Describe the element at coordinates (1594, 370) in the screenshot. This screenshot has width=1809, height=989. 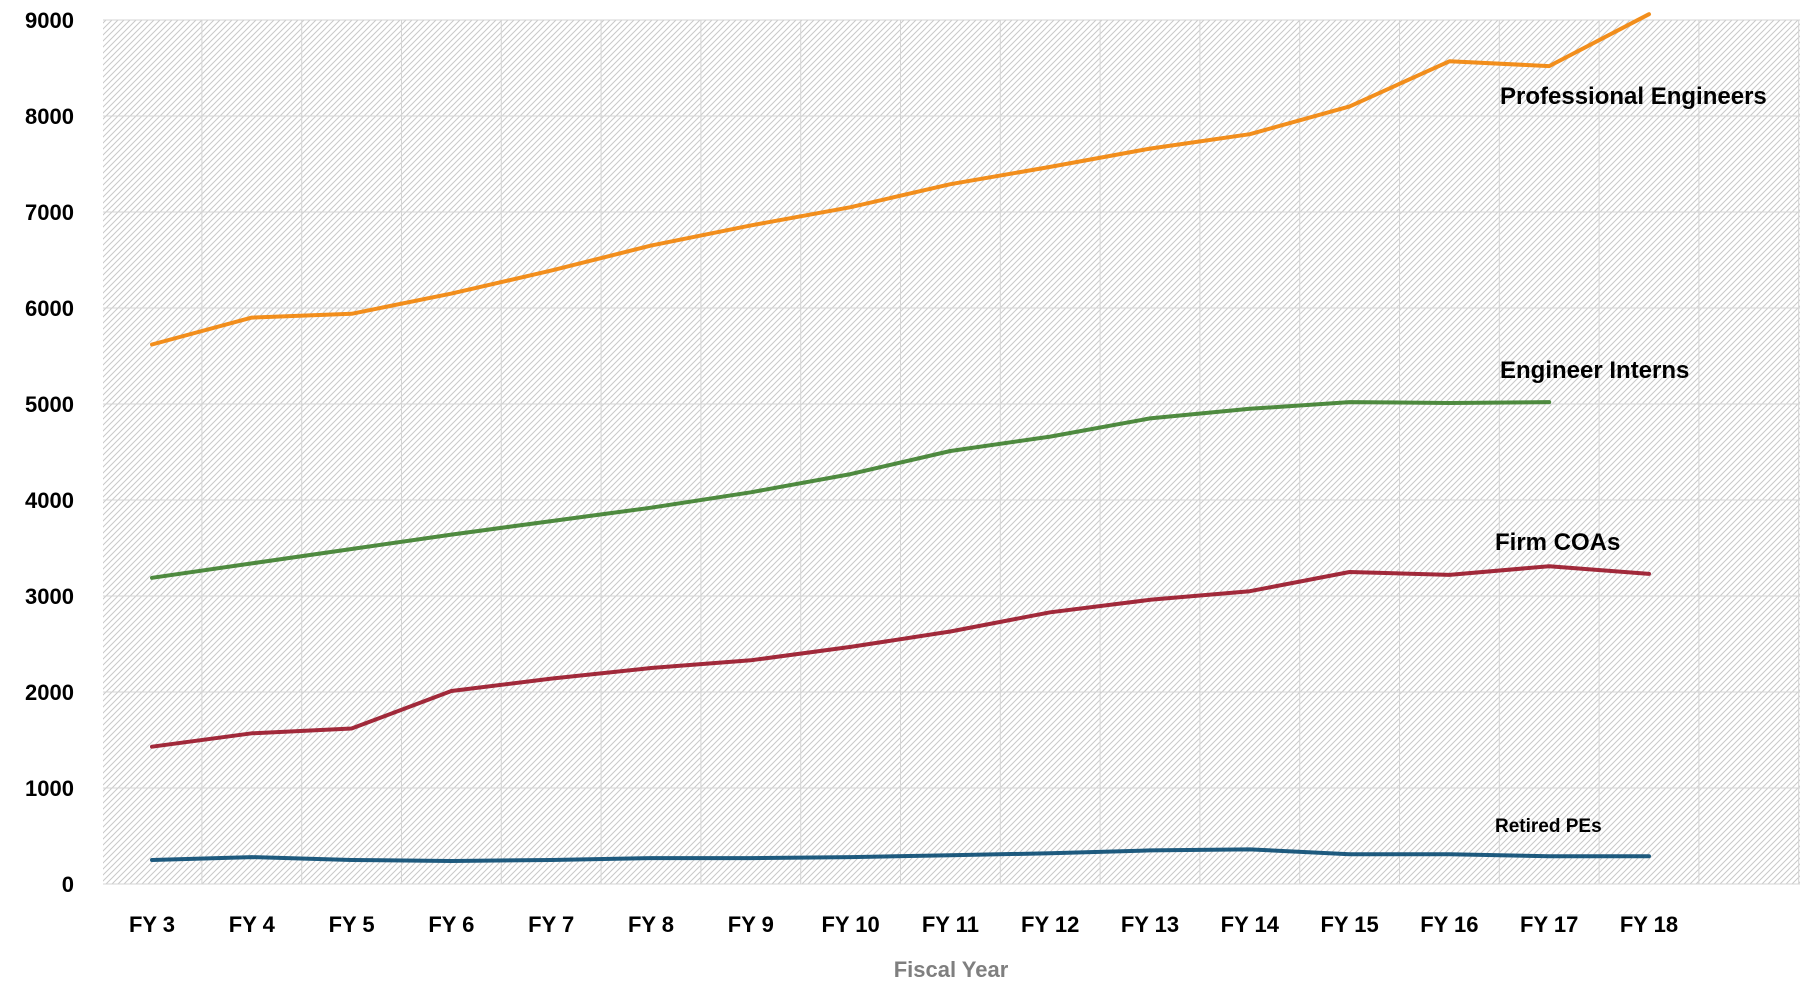
I see `series-label-engineer-interns: Engineer Interns` at that location.